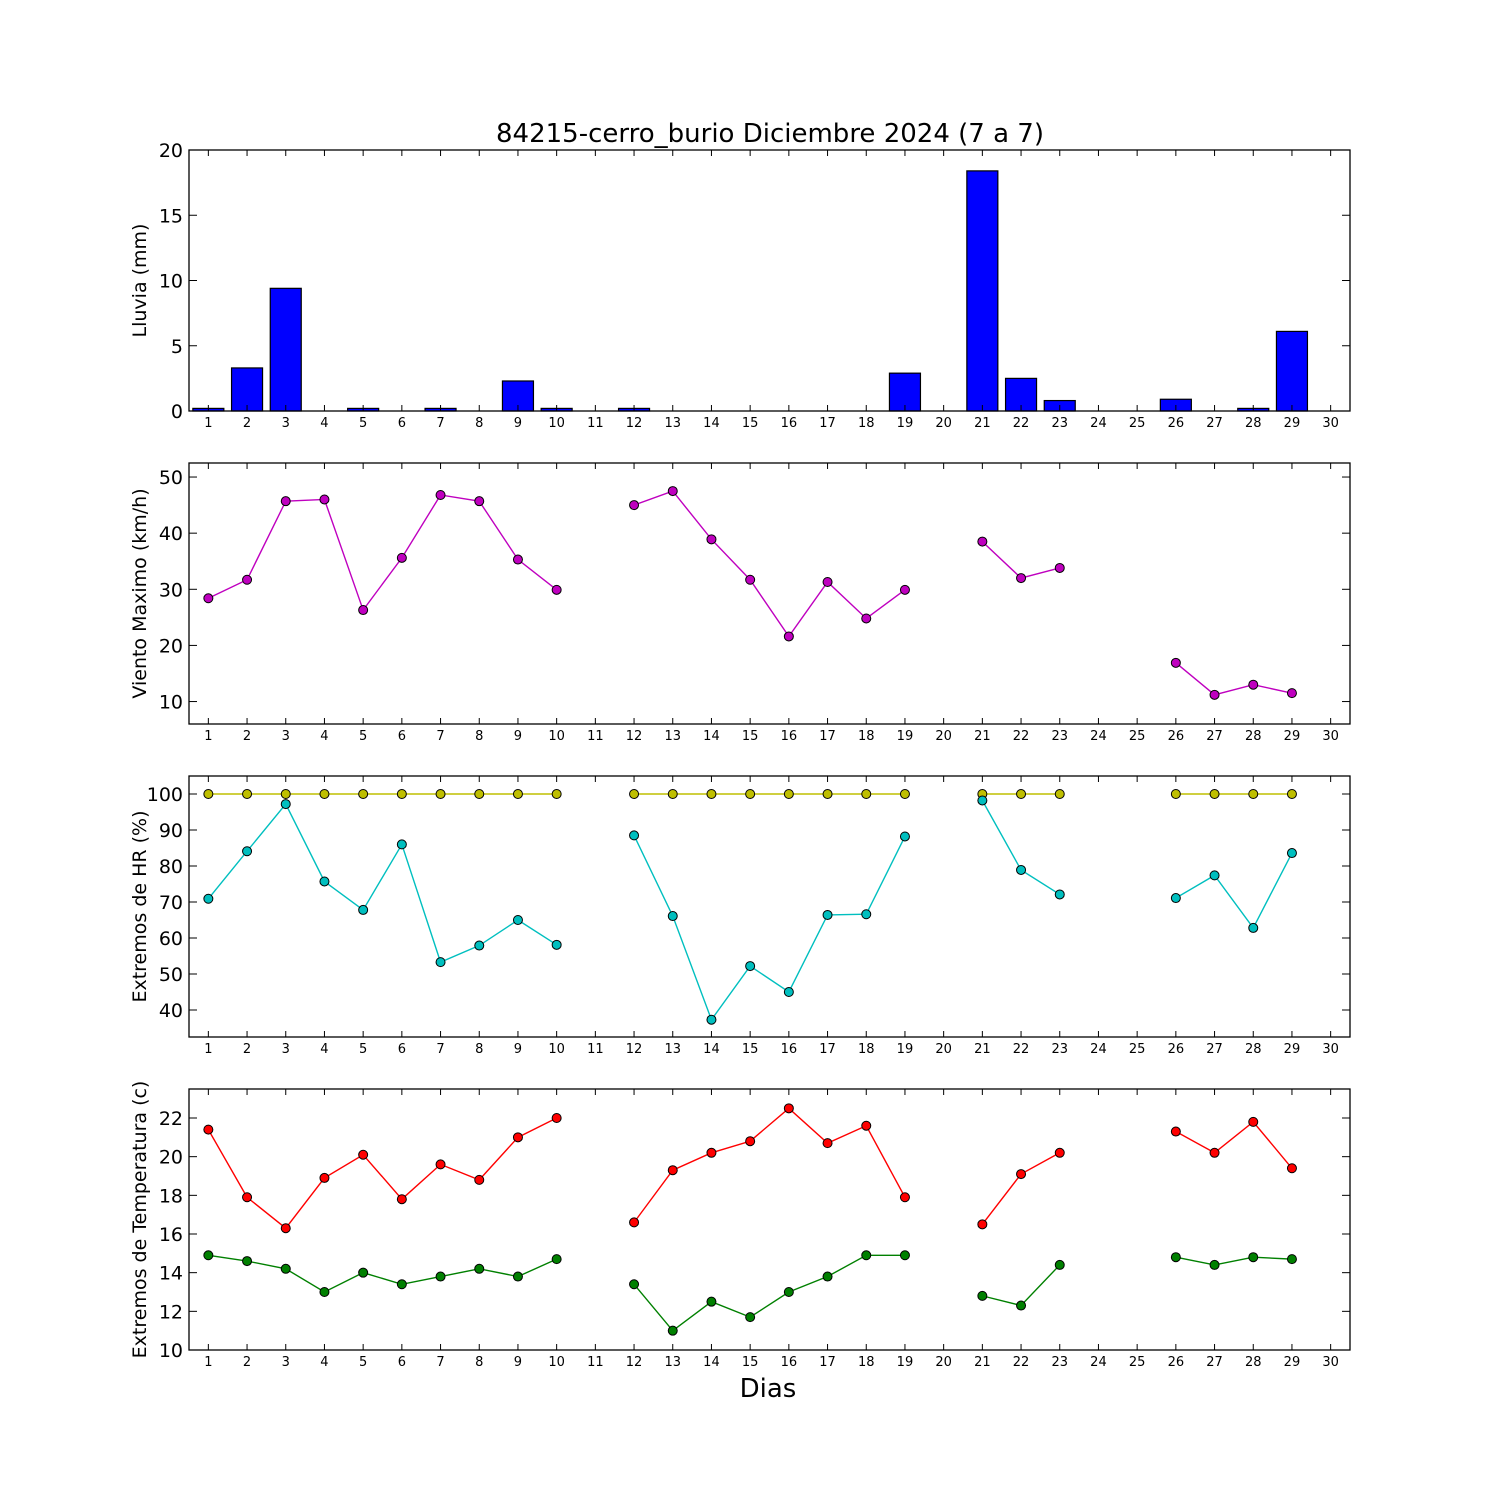 The width and height of the screenshot is (1500, 1500). I want to click on y-tick-label: 22, so click(171, 1119).